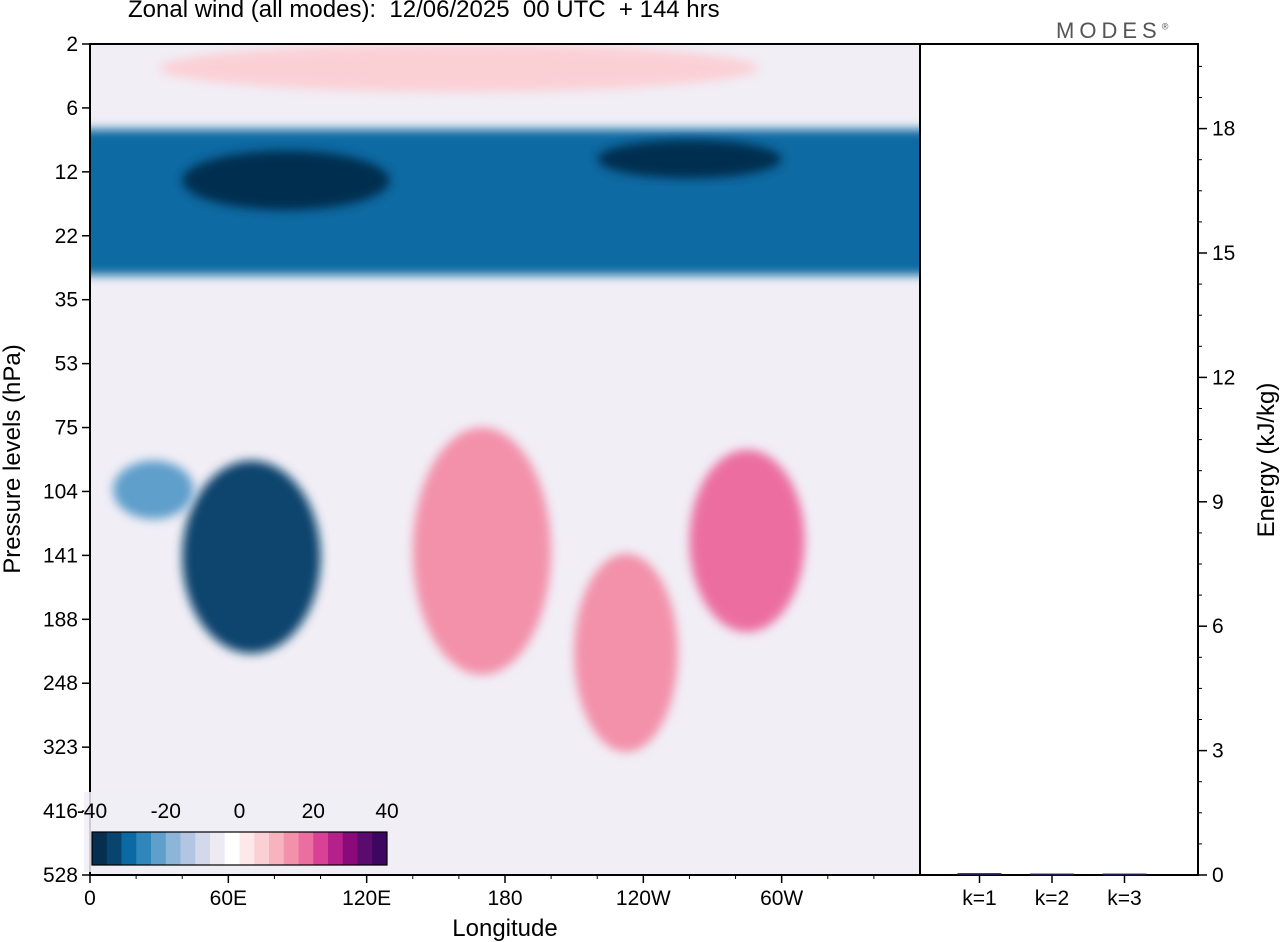 The width and height of the screenshot is (1280, 942). What do you see at coordinates (66, 428) in the screenshot?
I see `y-tick-label: 75` at bounding box center [66, 428].